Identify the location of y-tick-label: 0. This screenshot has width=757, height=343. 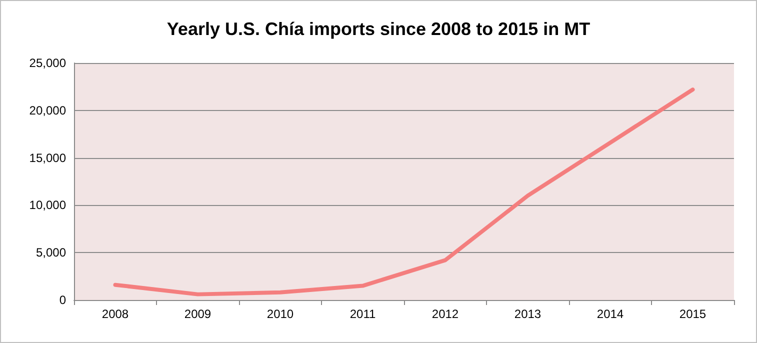
(62, 300).